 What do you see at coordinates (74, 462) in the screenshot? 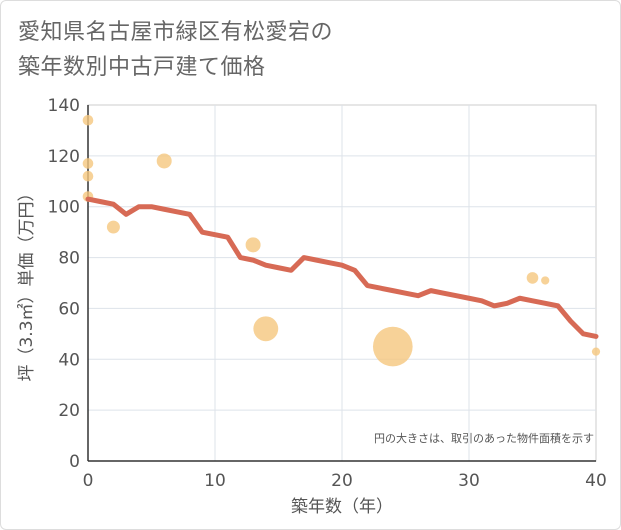
I see `y-tick-label: 0` at bounding box center [74, 462].